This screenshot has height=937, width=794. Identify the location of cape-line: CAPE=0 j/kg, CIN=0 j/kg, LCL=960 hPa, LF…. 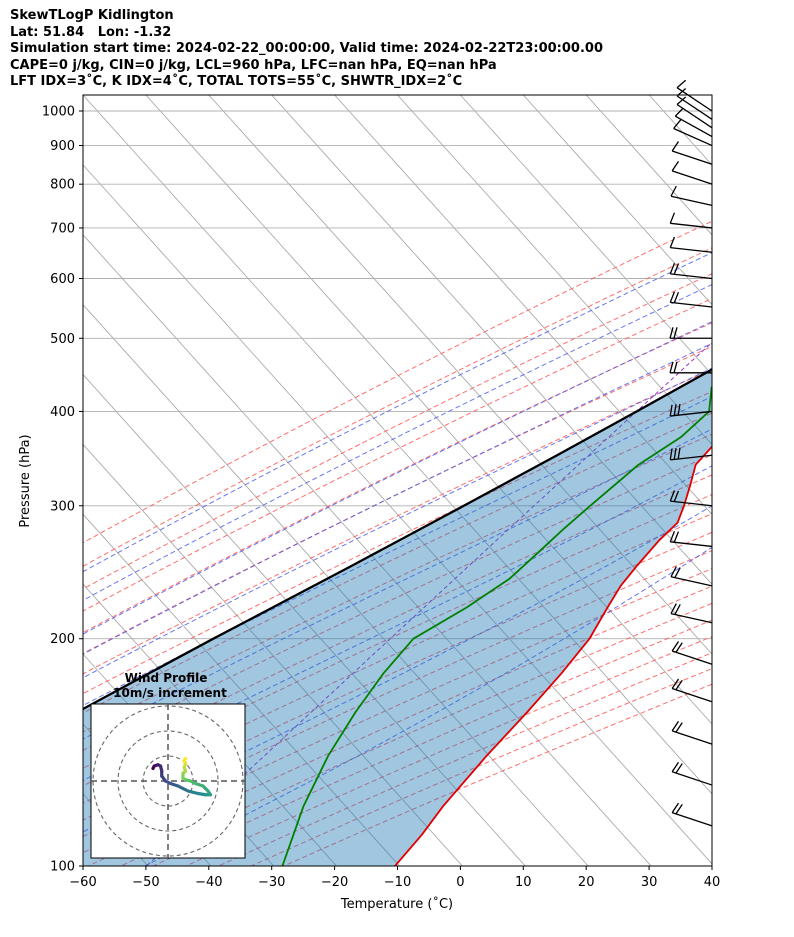
(253, 65).